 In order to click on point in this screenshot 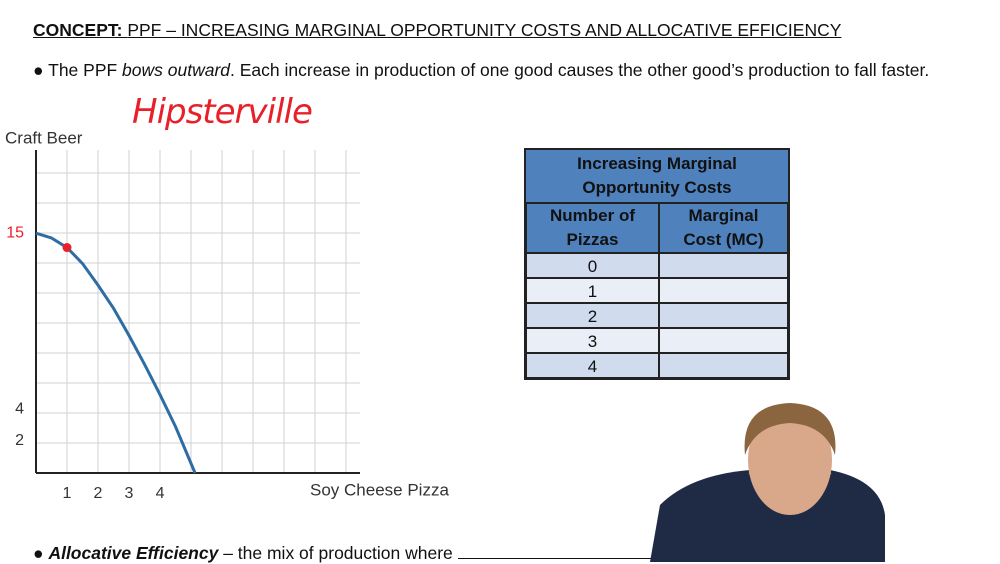, I will do `click(67, 248)`.